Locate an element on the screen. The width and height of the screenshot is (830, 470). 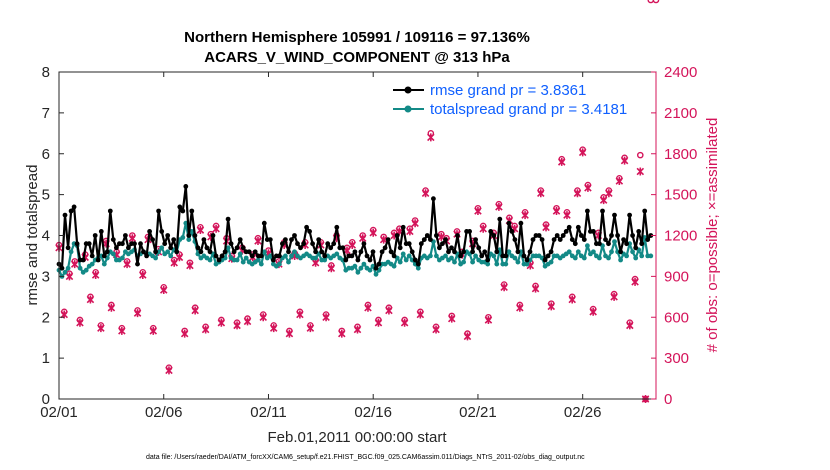
right-y-axis-label: # of obs: o=possible; ×=assimilated is located at coordinates (712, 235).